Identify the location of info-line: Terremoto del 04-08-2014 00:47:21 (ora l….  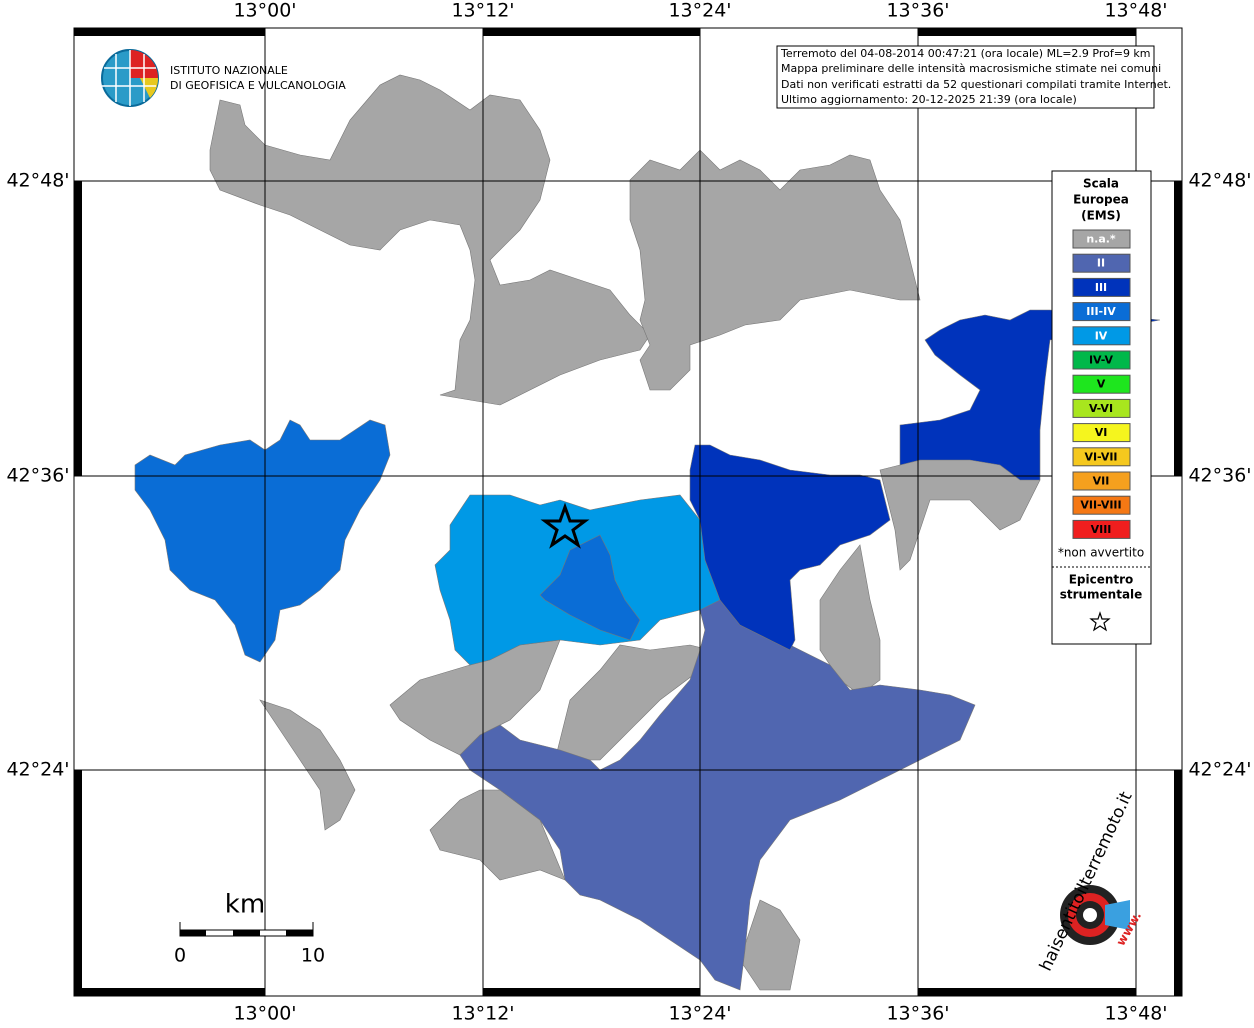
(965, 53).